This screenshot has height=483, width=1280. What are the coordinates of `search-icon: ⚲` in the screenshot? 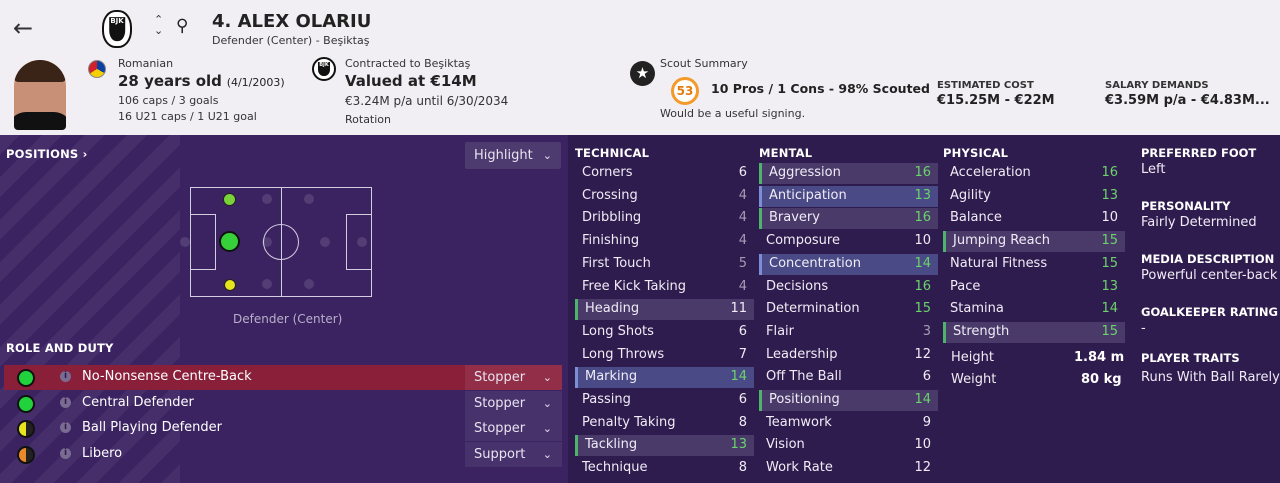 It's located at (182, 26).